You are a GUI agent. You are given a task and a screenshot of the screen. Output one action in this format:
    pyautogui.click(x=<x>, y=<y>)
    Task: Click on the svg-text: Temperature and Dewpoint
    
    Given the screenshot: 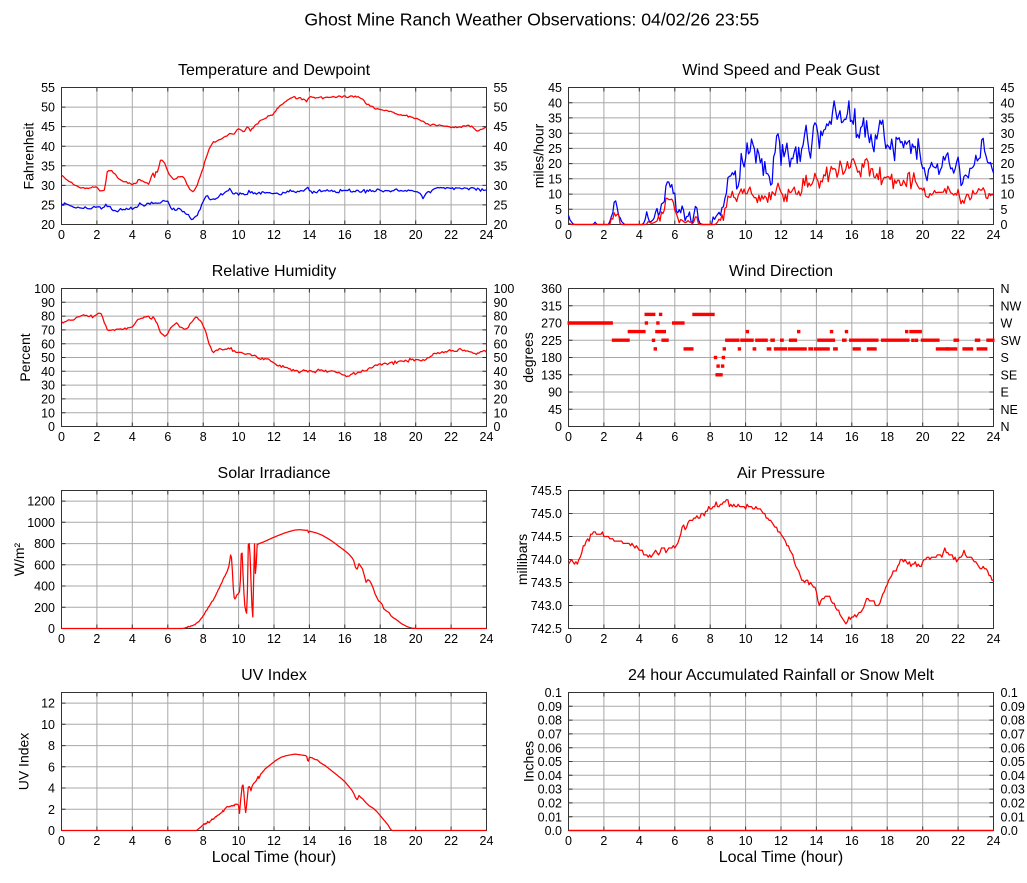 What is the action you would take?
    pyautogui.click(x=274, y=70)
    